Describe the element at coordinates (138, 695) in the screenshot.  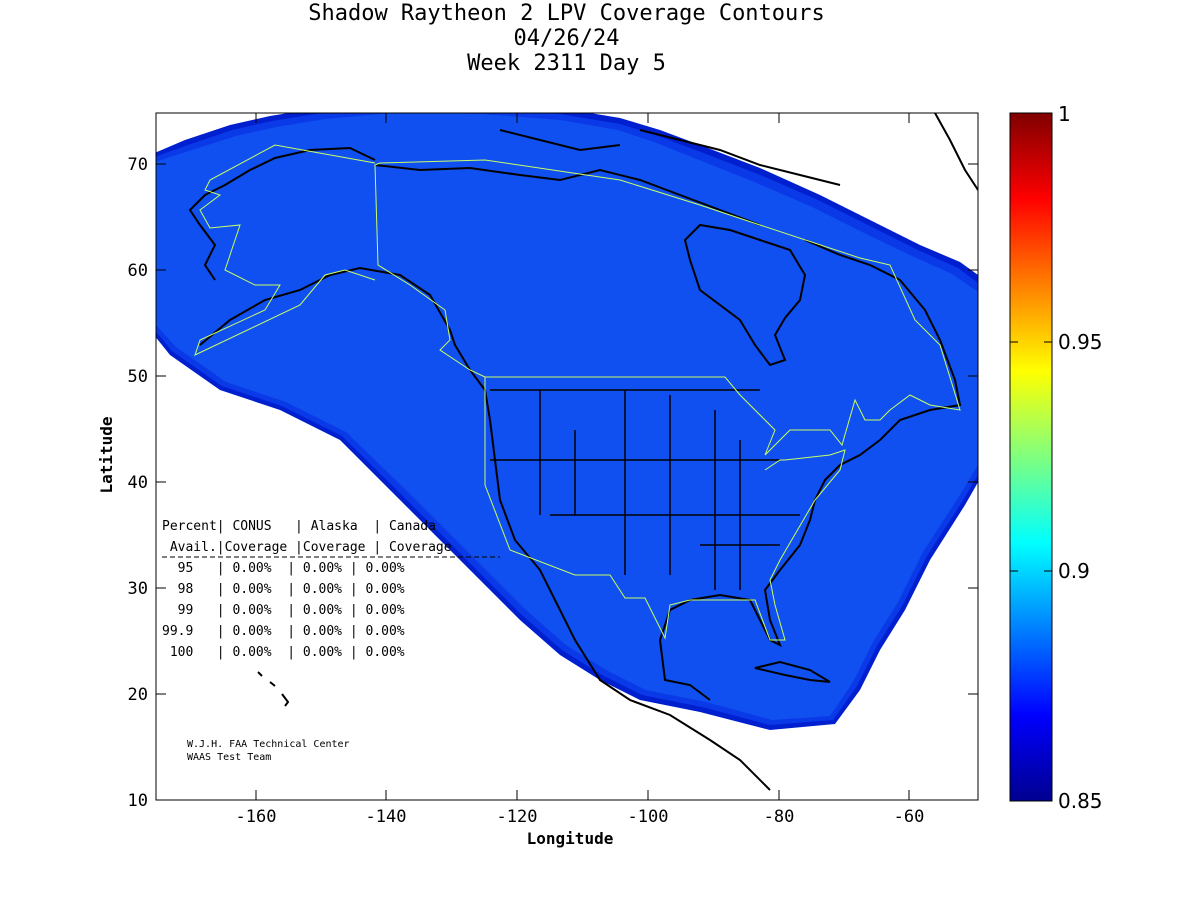
I see `y-tick-label: 20` at that location.